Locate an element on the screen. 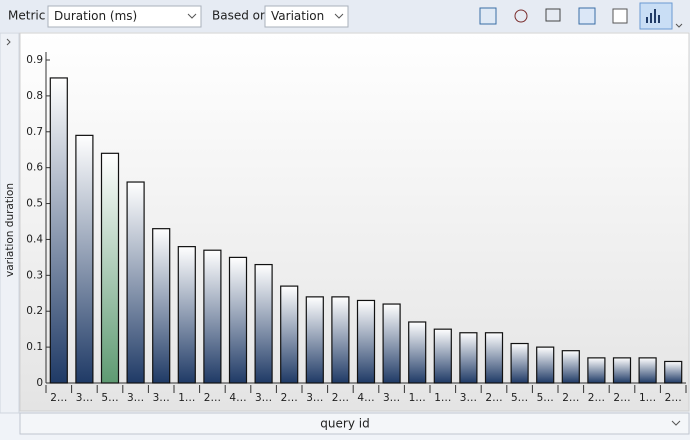 The height and width of the screenshot is (440, 690). grid-view-button is located at coordinates (620, 16).